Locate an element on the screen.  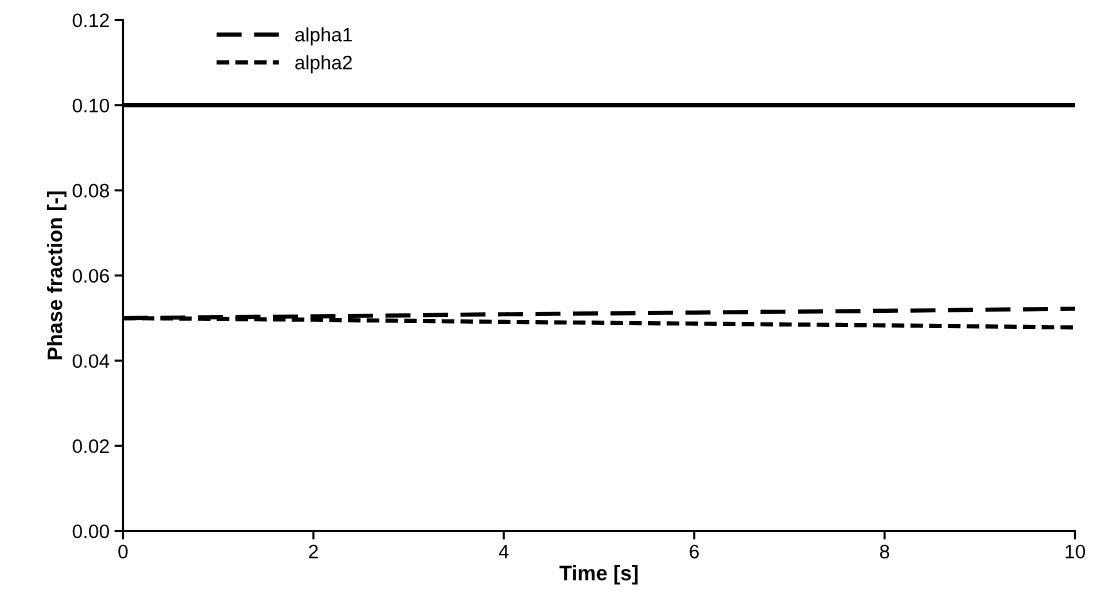
x-tick-label: 2 is located at coordinates (313, 551).